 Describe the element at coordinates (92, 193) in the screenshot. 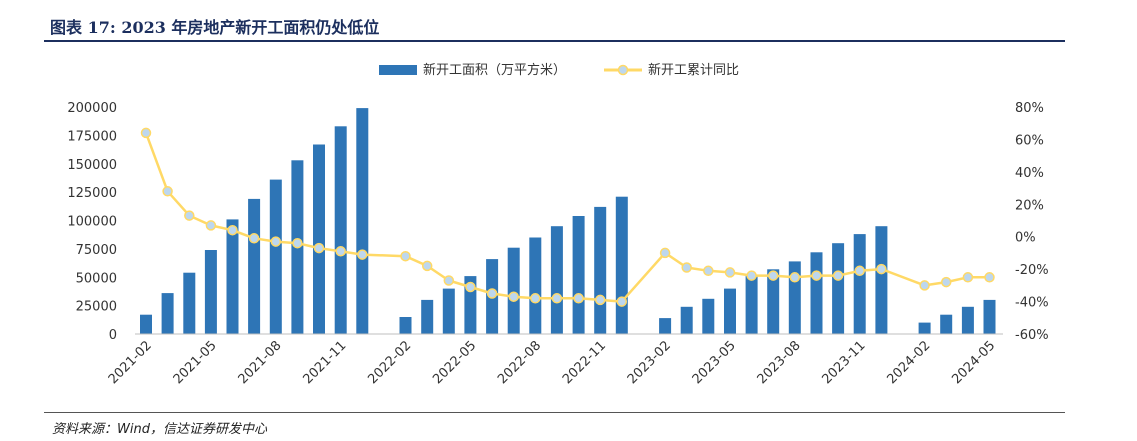

I see `left-axis-tick-label: 125000` at that location.